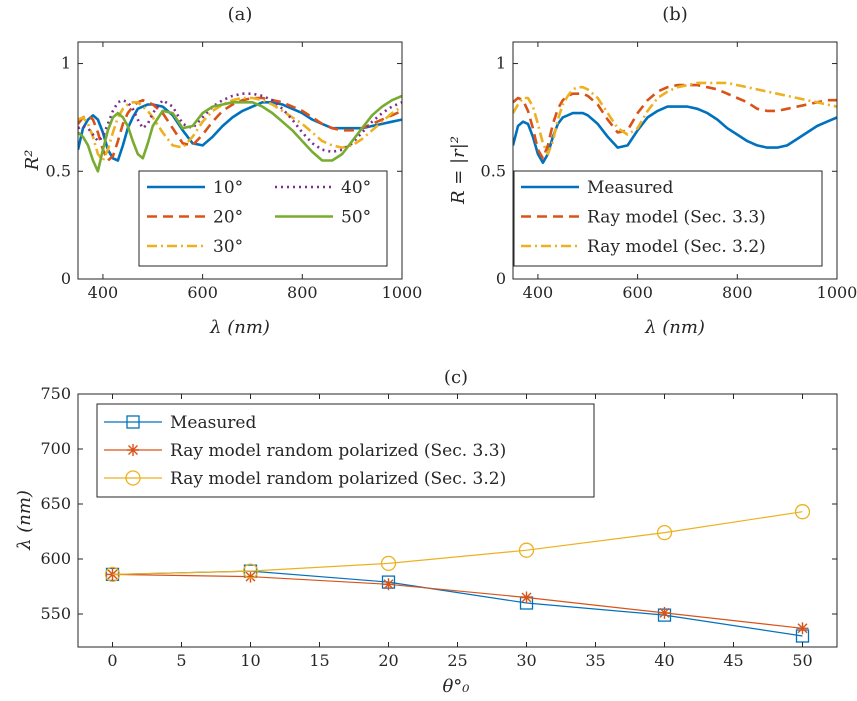 This screenshot has height=701, width=857. What do you see at coordinates (676, 218) in the screenshot?
I see `legend-label: Ray model (Sec. 3.3)` at bounding box center [676, 218].